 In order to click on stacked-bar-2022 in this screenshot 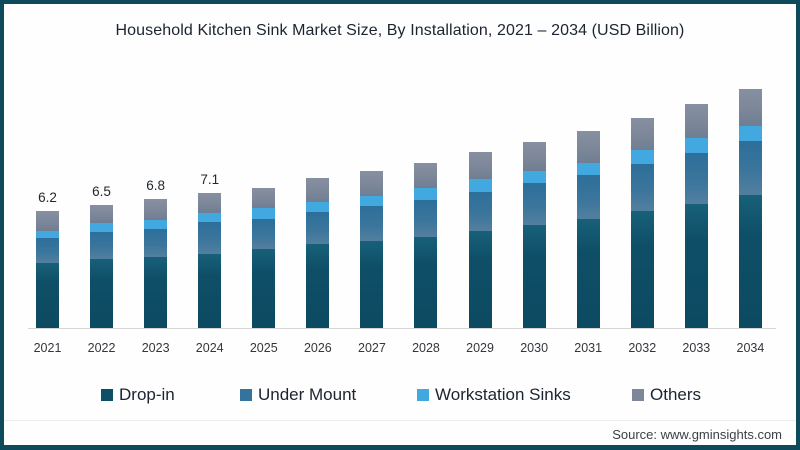, I will do `click(102, 266)`.